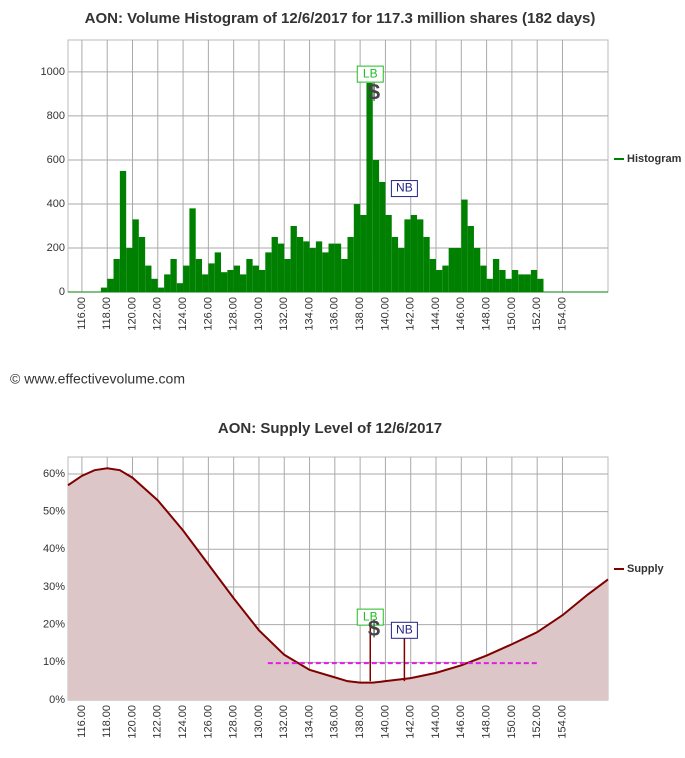 The width and height of the screenshot is (685, 758). Describe the element at coordinates (436, 314) in the screenshot. I see `x-tick-label: 144.00` at that location.